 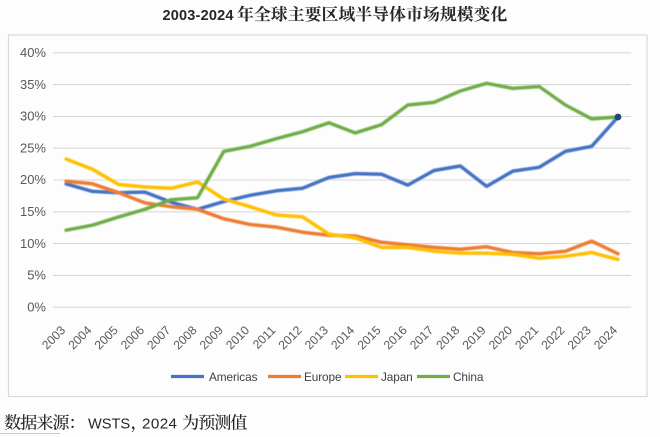 What do you see at coordinates (33, 211) in the screenshot?
I see `svg-text: 15%` at bounding box center [33, 211].